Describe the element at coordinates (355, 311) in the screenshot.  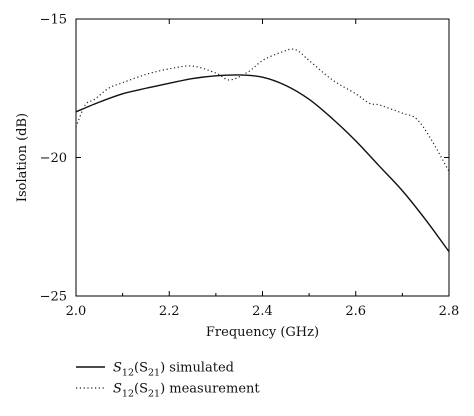
I see `x-tick-label: 2.6` at that location.